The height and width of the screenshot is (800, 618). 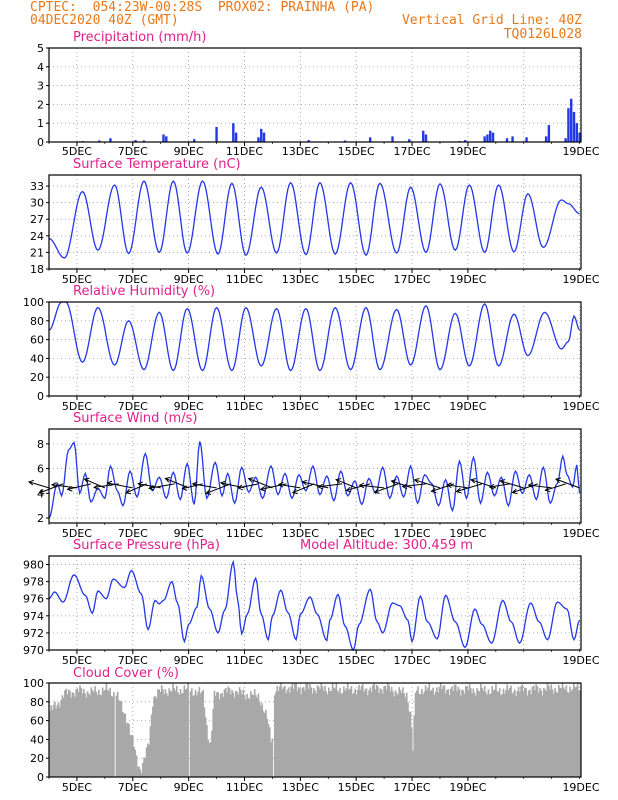 What do you see at coordinates (40, 444) in the screenshot?
I see `panel-4-ytick-label: 8` at bounding box center [40, 444].